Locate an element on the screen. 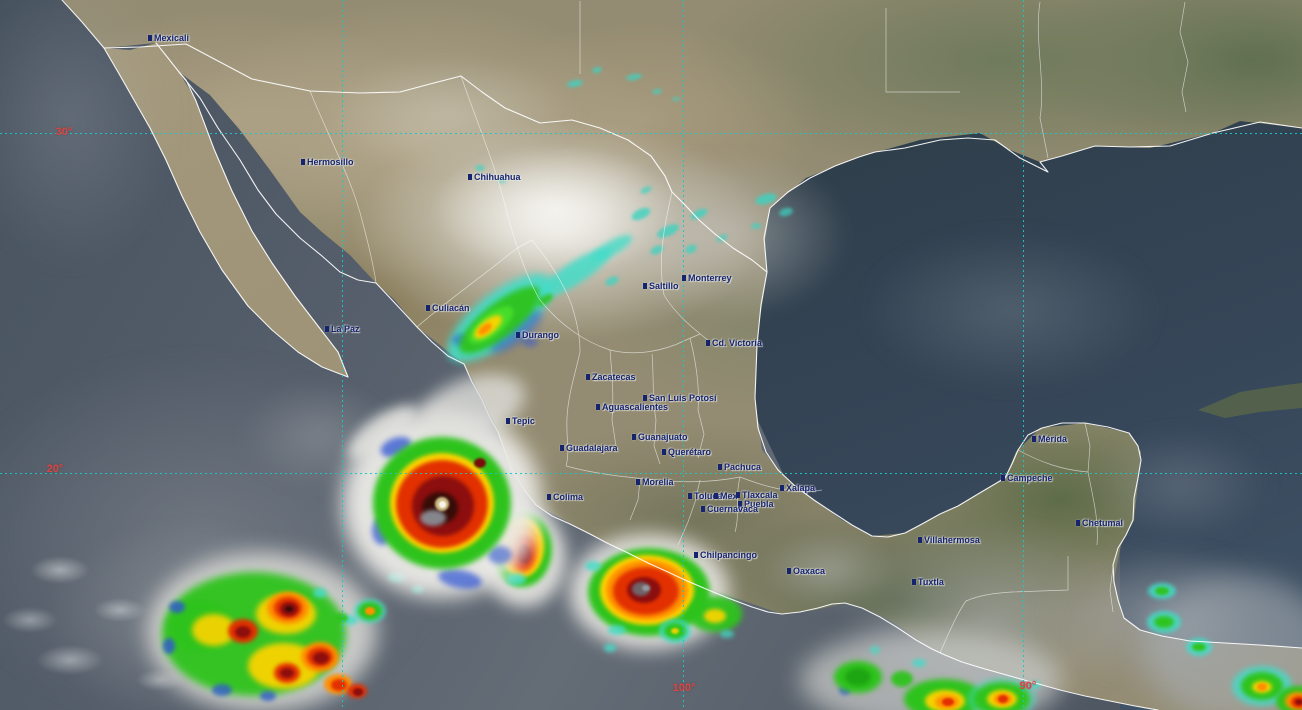 The height and width of the screenshot is (710, 1302). city-label: Cd. Victoria is located at coordinates (734, 343).